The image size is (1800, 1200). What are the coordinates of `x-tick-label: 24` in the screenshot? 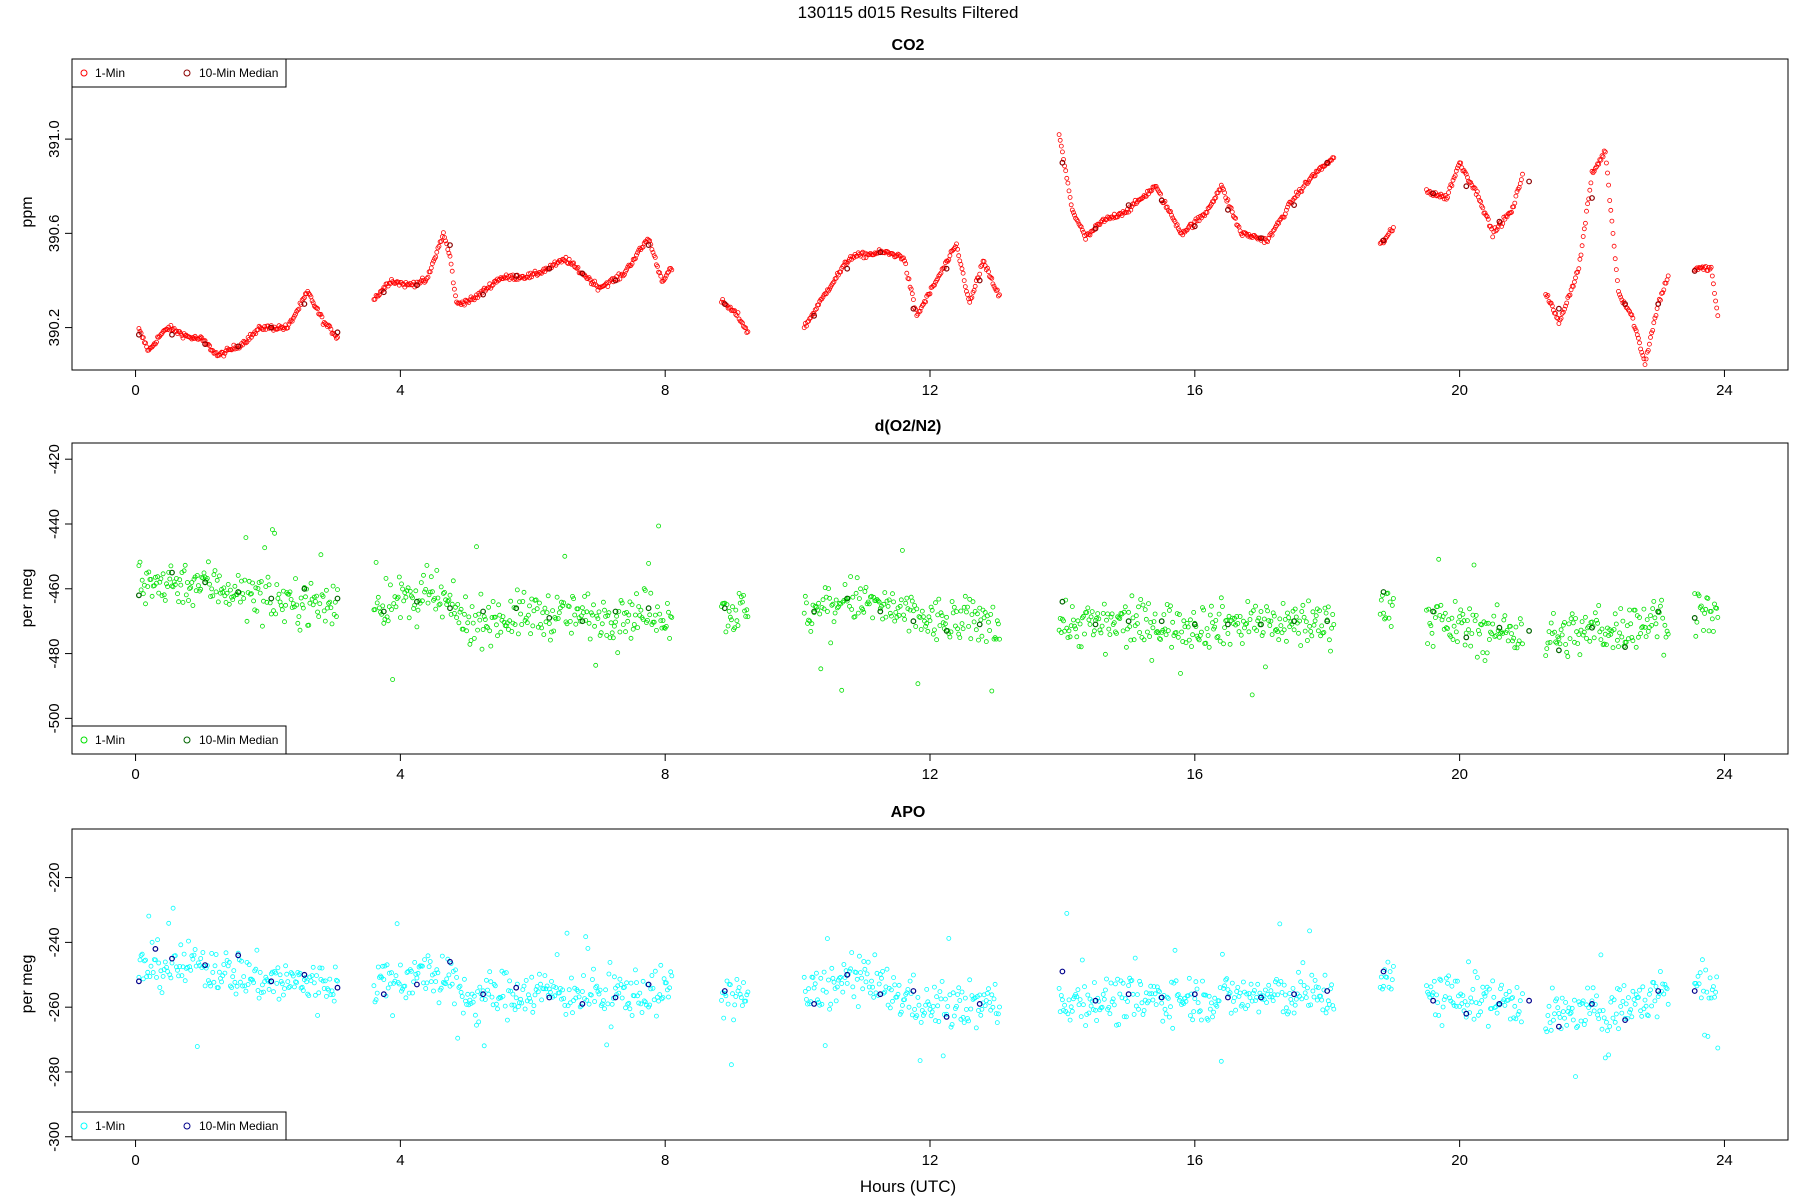 It's located at (1724, 774).